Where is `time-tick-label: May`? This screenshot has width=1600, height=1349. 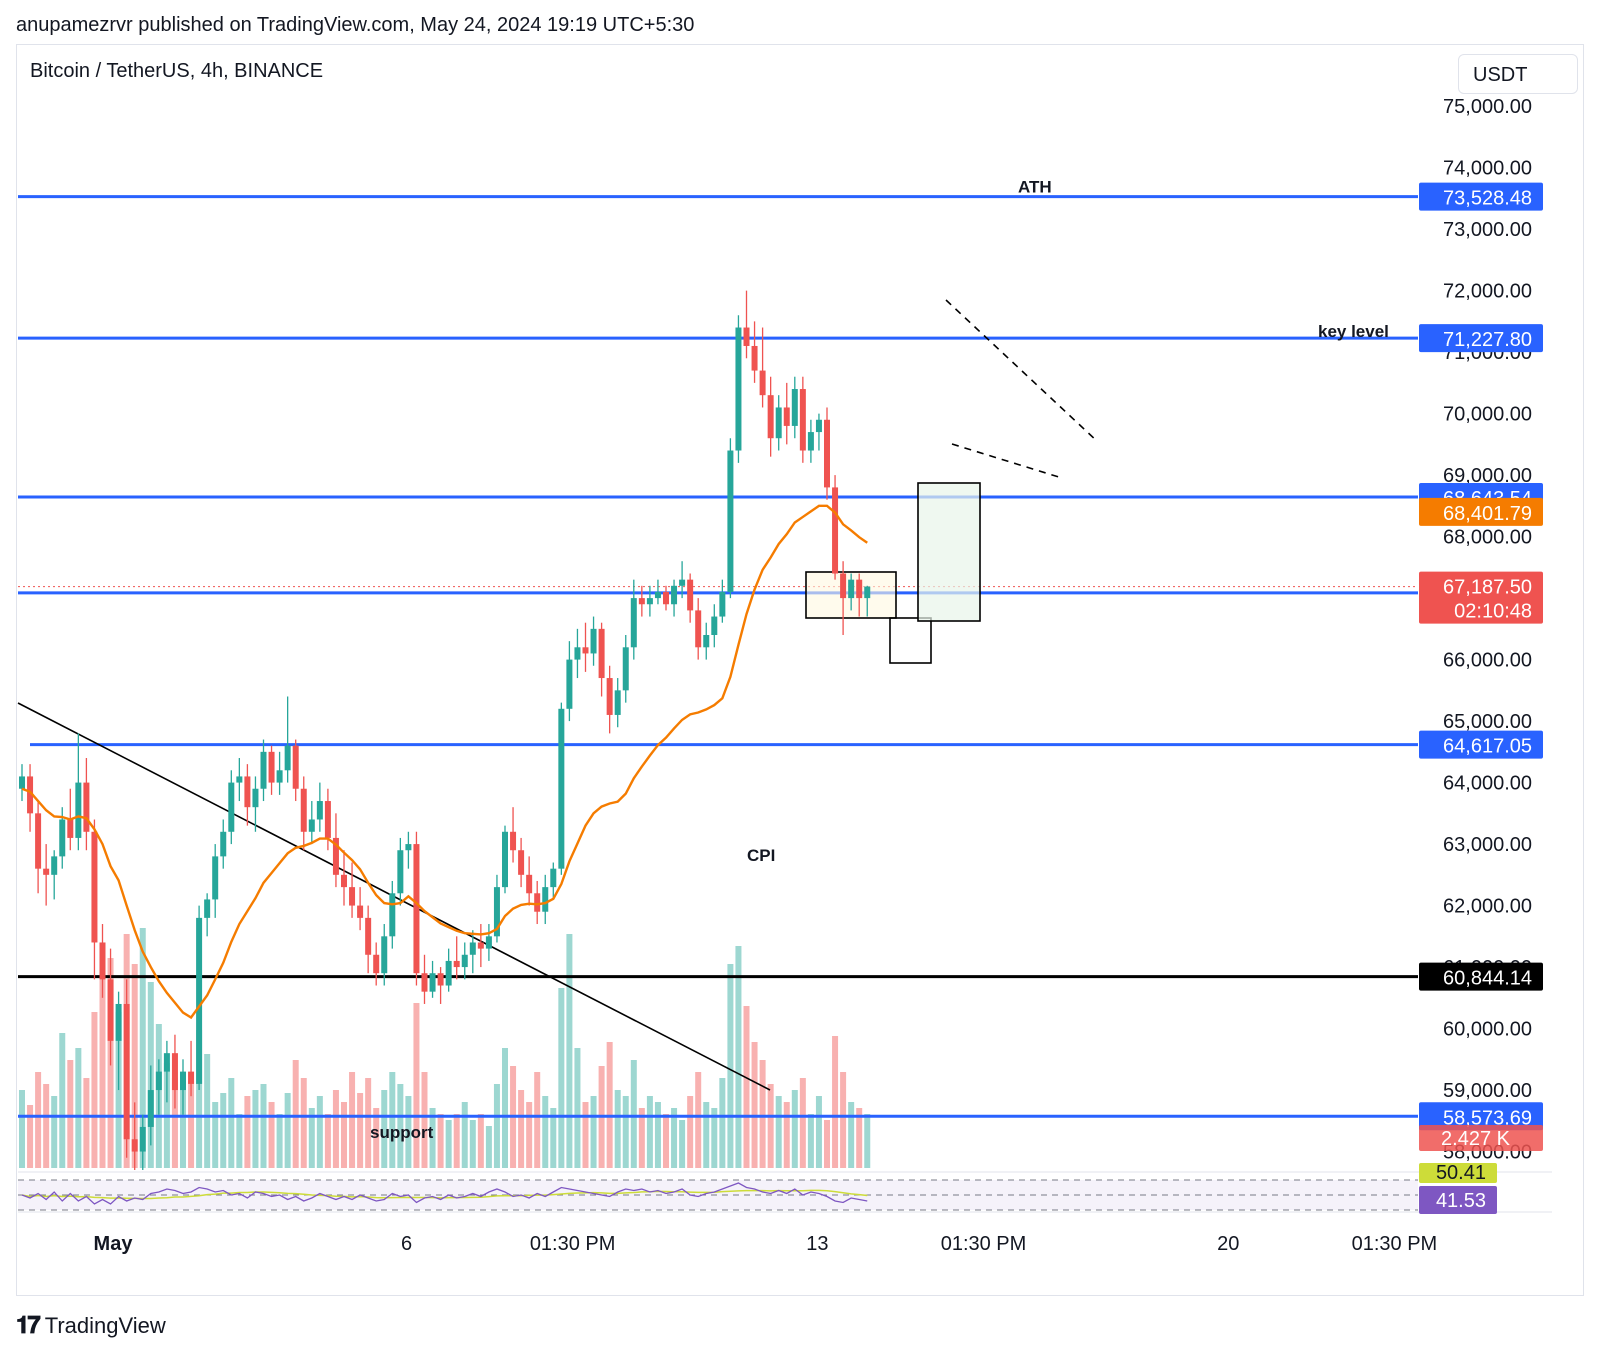 time-tick-label: May is located at coordinates (114, 1244).